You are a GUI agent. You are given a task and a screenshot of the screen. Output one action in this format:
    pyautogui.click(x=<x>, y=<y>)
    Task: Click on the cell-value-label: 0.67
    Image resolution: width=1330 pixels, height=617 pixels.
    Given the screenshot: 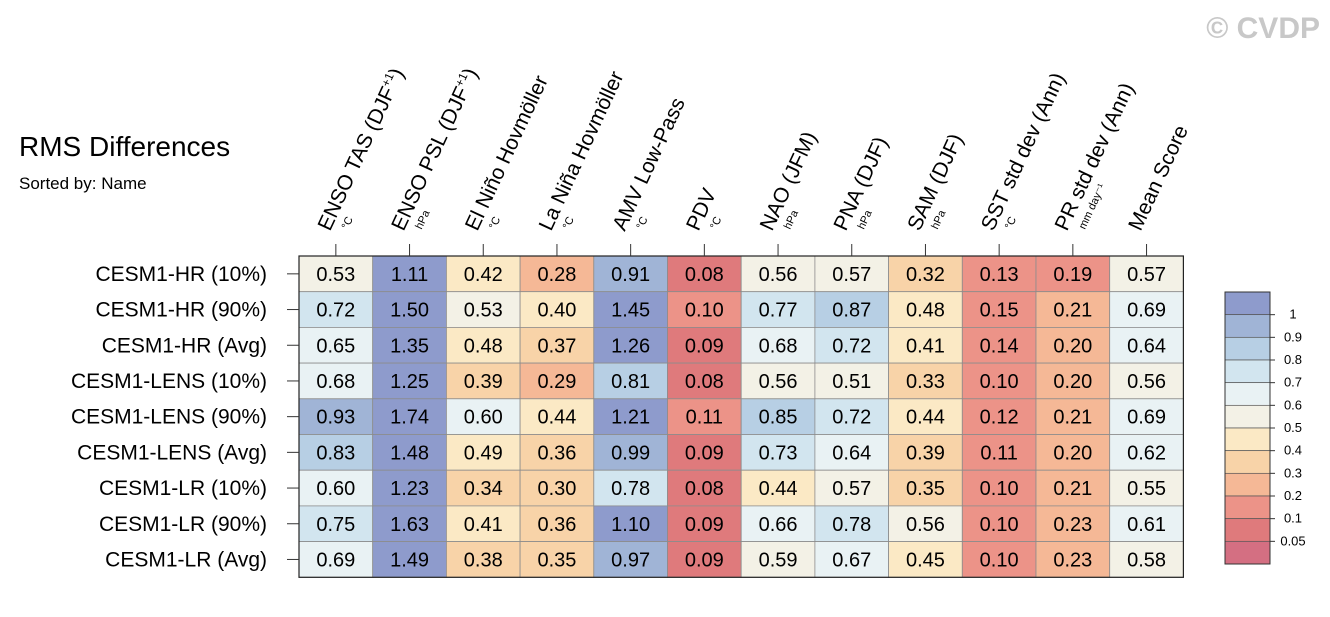 What is the action you would take?
    pyautogui.click(x=851, y=560)
    